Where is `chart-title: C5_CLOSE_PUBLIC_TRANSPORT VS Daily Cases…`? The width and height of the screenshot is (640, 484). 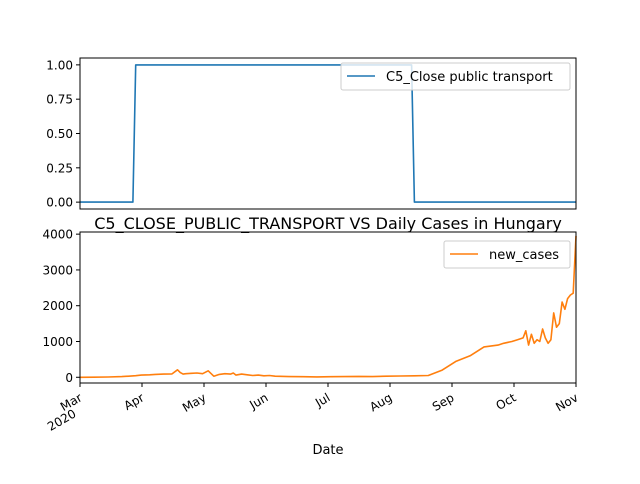 chart-title: C5_CLOSE_PUBLIC_TRANSPORT VS Daily Cases… is located at coordinates (328, 224).